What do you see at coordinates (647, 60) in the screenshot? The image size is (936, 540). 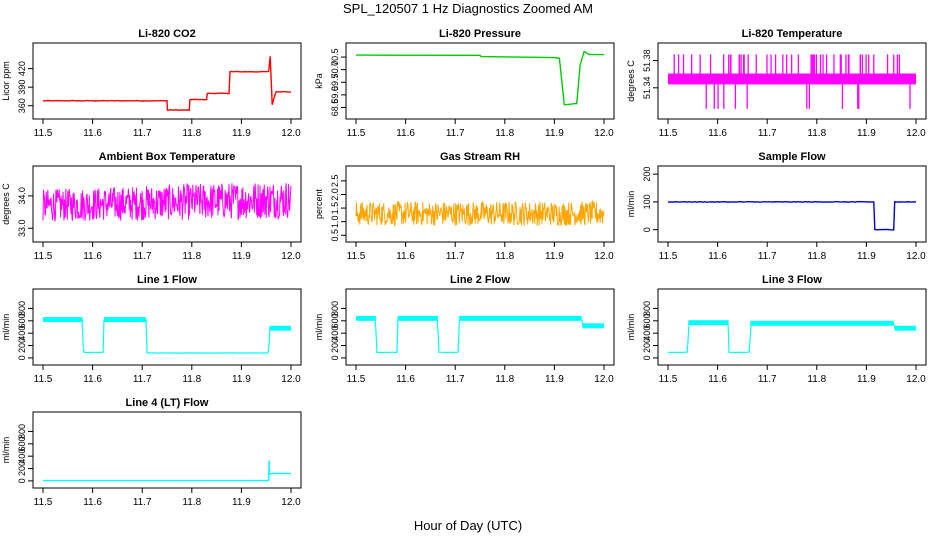 I see `y-tick-label: 51.38` at bounding box center [647, 60].